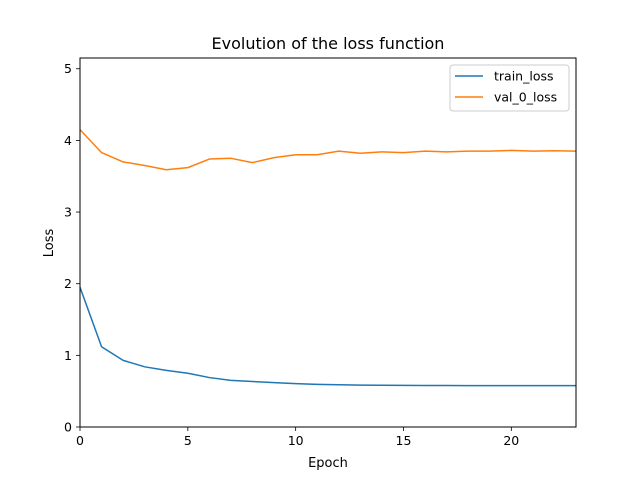 The width and height of the screenshot is (640, 480). Describe the element at coordinates (68, 212) in the screenshot. I see `y-tick-label: 3` at that location.